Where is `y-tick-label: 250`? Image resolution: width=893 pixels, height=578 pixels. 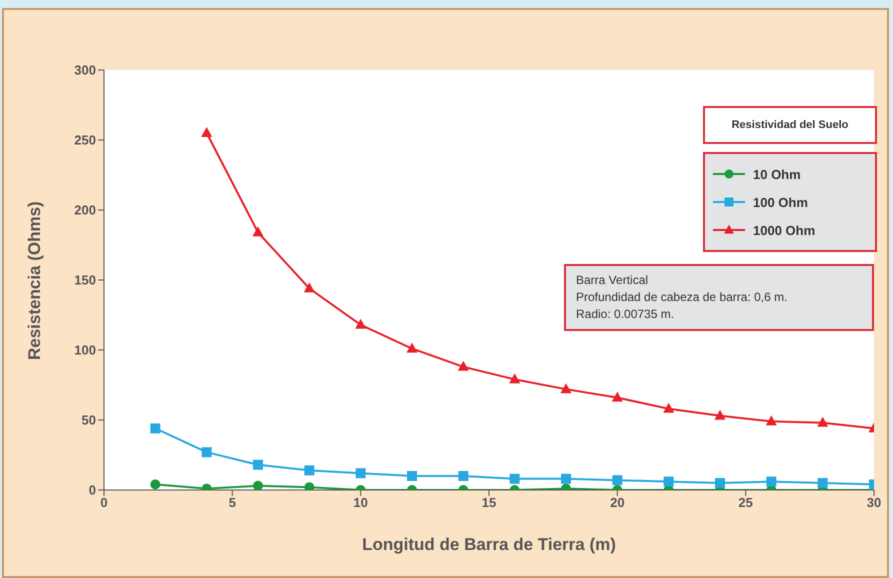 y-tick-label: 250 is located at coordinates (85, 140).